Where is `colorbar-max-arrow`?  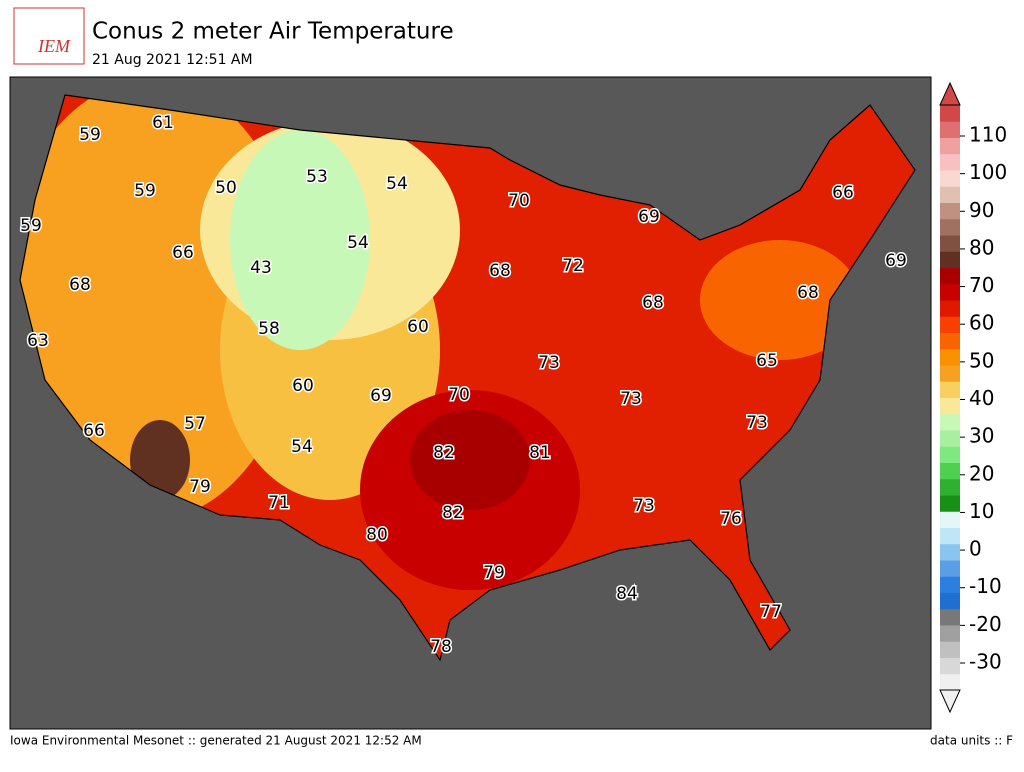 colorbar-max-arrow is located at coordinates (950, 93).